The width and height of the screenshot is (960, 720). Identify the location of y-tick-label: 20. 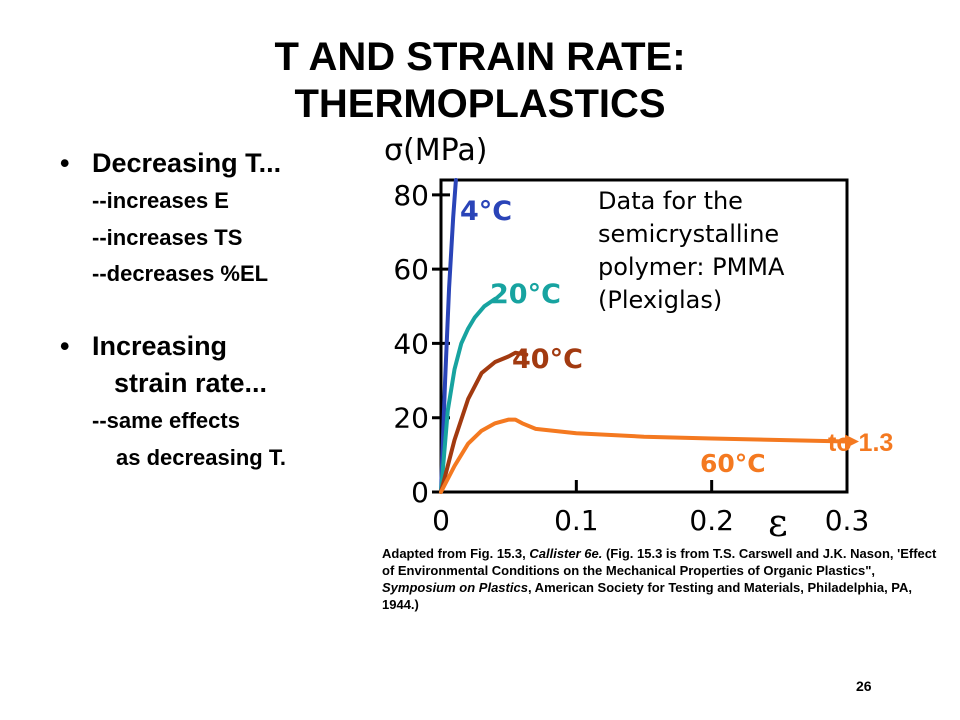
(411, 418).